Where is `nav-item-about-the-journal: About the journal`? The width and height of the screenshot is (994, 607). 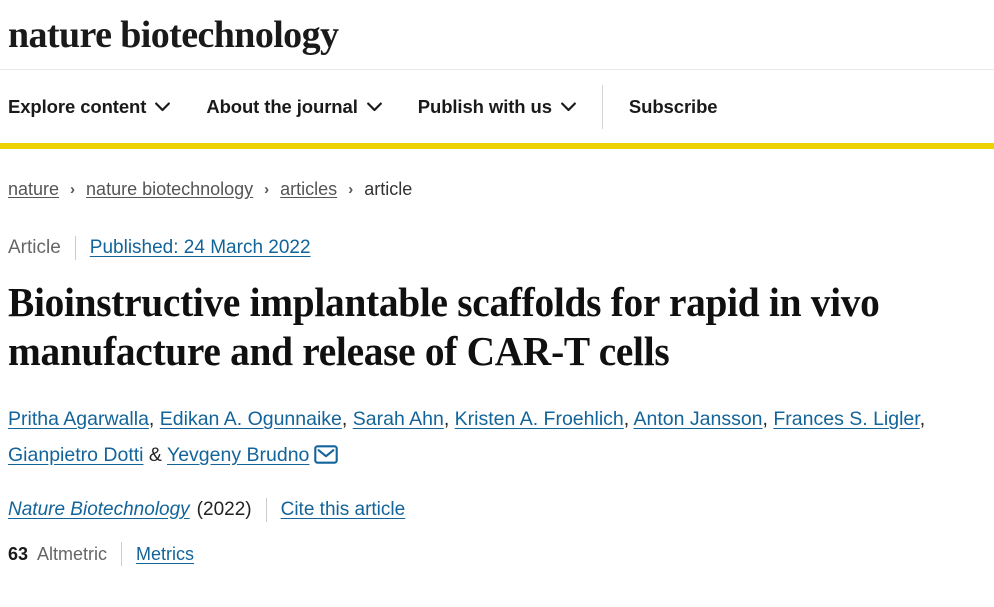
nav-item-about-the-journal: About the journal is located at coordinates (294, 106).